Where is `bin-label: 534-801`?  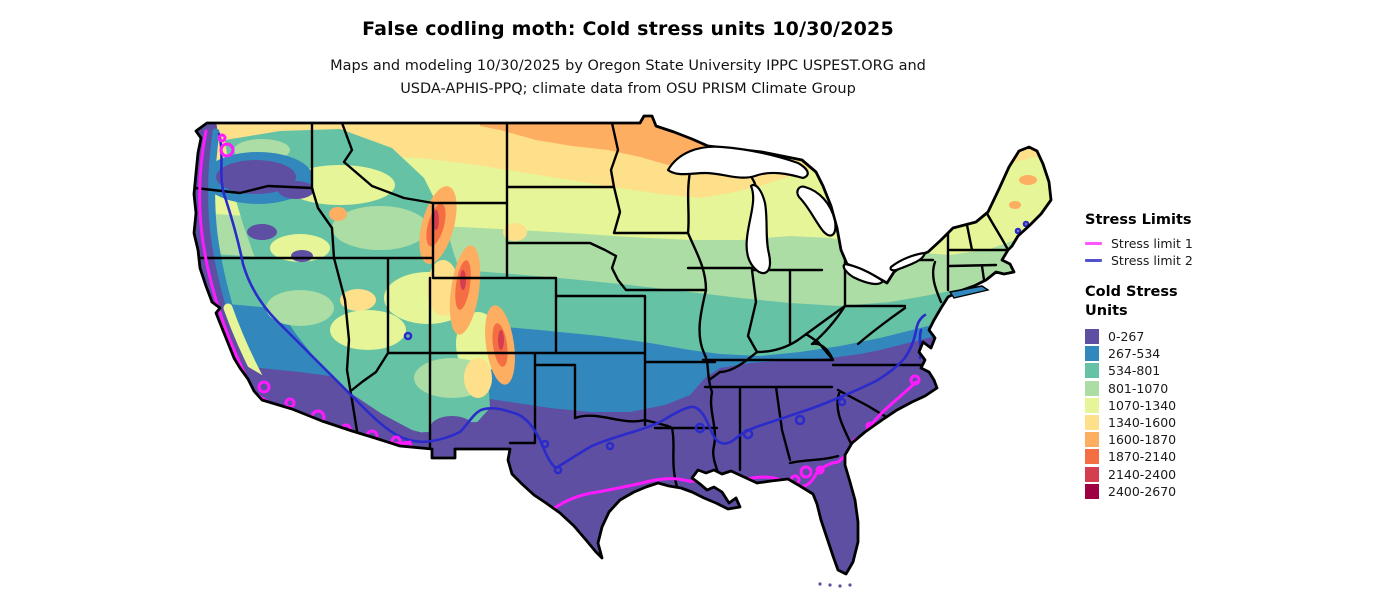 bin-label: 534-801 is located at coordinates (1134, 371).